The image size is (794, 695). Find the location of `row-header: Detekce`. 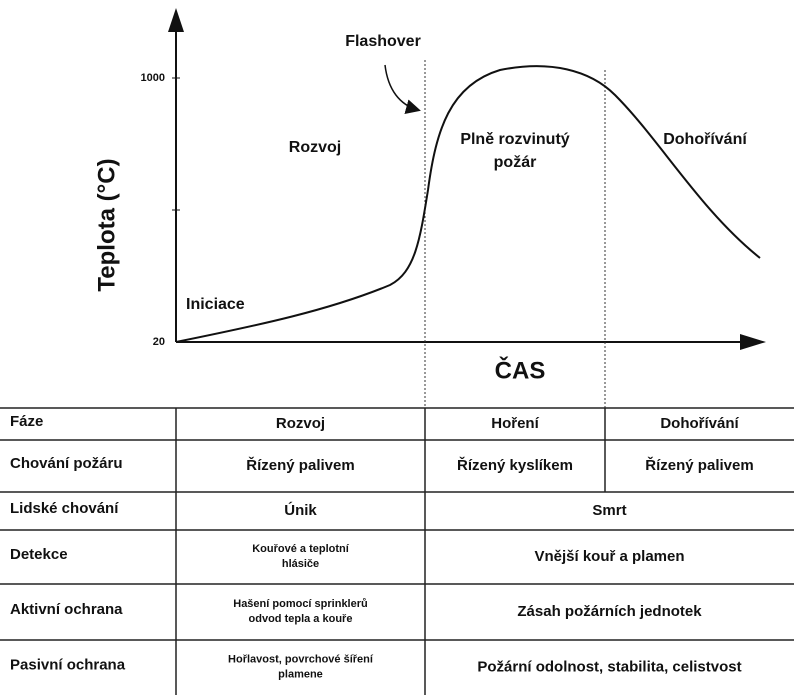

row-header: Detekce is located at coordinates (39, 554).